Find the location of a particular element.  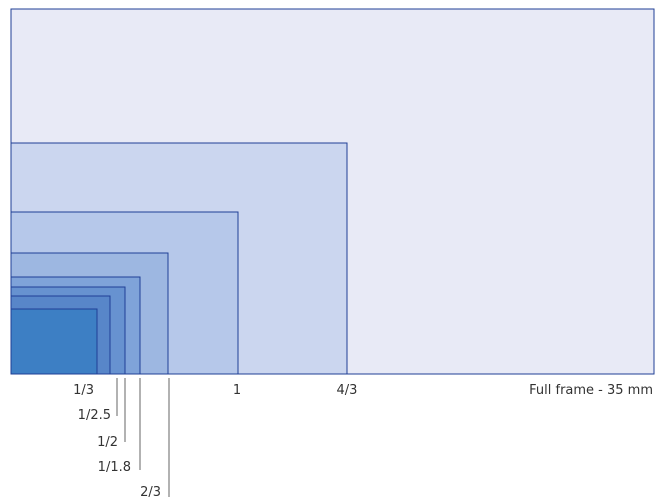

label-1: 1 is located at coordinates (237, 390).